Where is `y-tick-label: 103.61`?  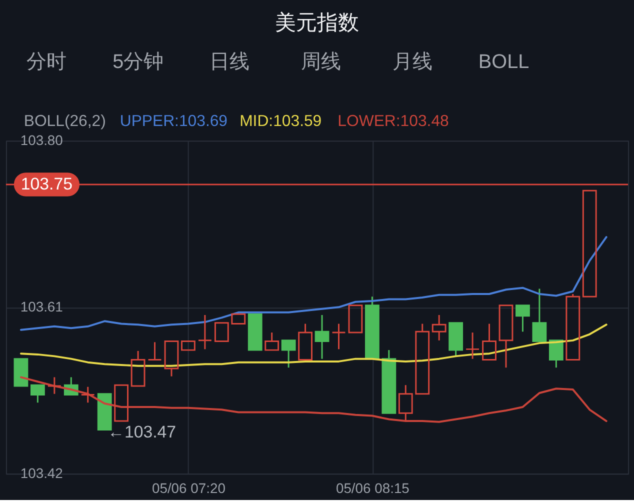
y-tick-label: 103.61 is located at coordinates (42, 306).